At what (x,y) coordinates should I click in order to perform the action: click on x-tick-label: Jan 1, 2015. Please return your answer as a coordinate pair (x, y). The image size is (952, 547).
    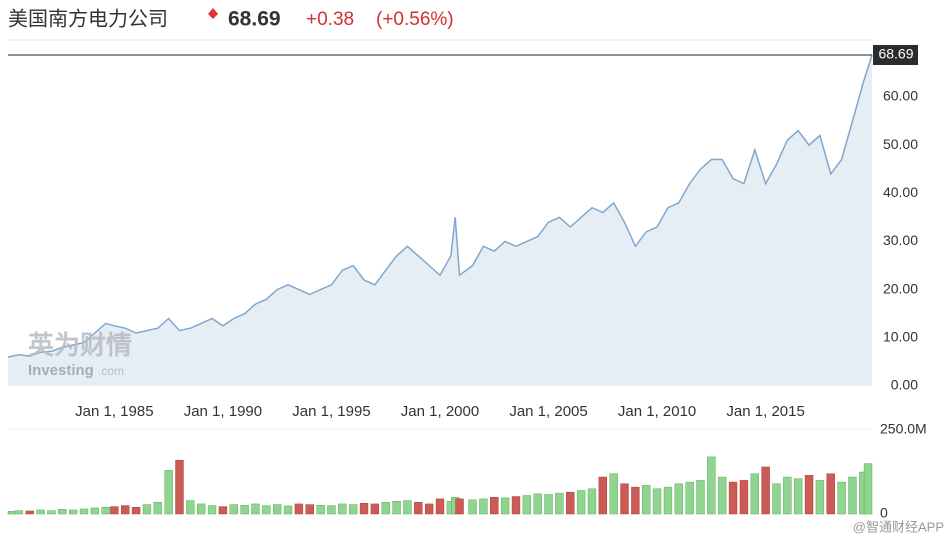
    Looking at the image, I should click on (765, 411).